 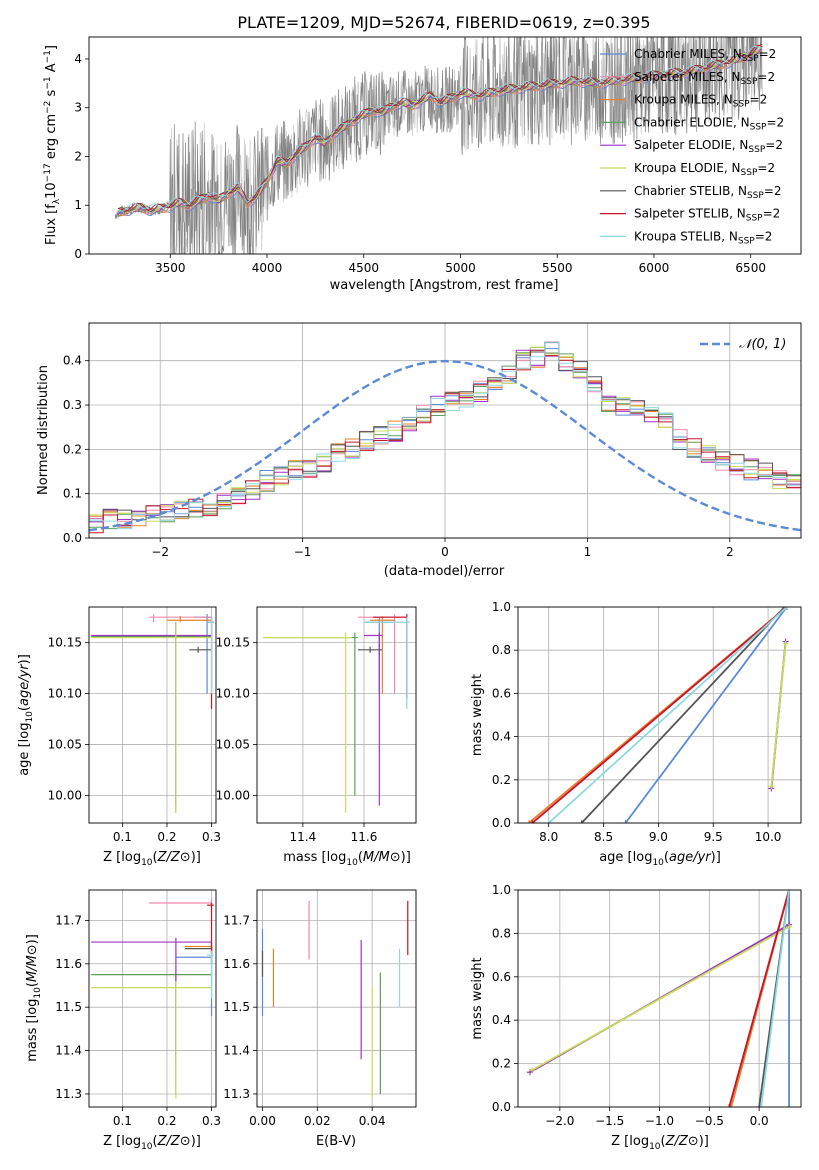 I want to click on x-tick-label: 3500, so click(x=170, y=268).